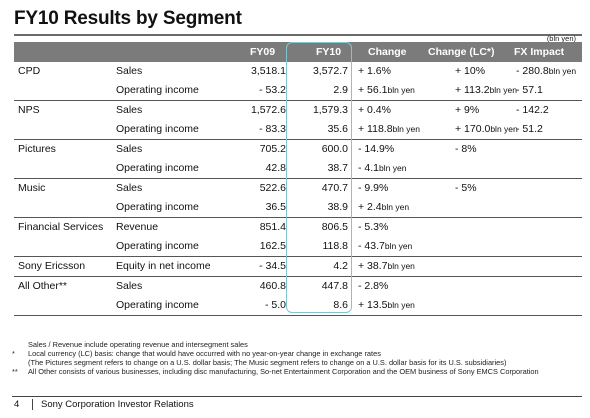 Image resolution: width=590 pixels, height=418 pixels. What do you see at coordinates (37, 149) in the screenshot?
I see `segment-name: Pictures` at bounding box center [37, 149].